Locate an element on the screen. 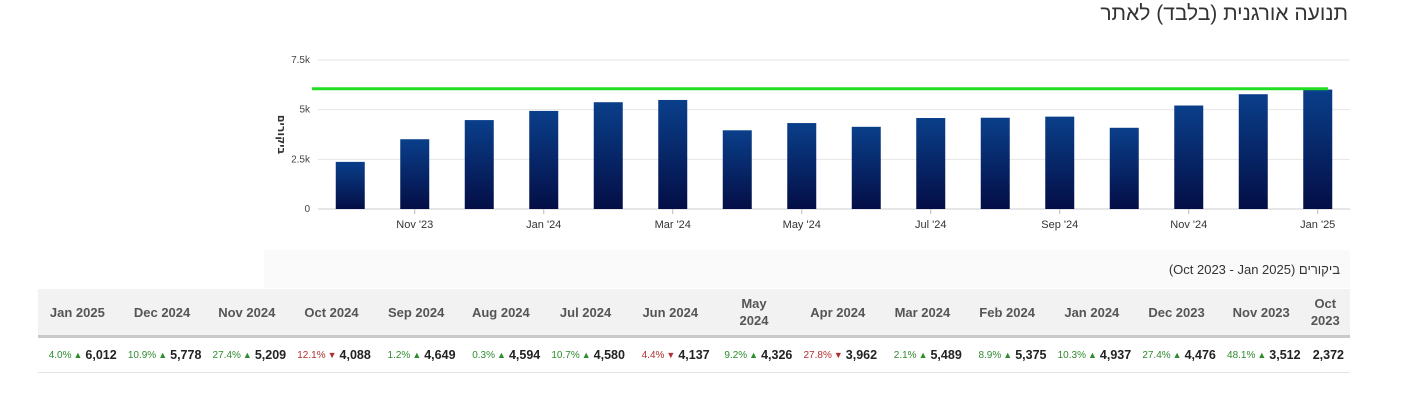  table-cell: 4.4% ▼ 4,137 is located at coordinates (673, 355).